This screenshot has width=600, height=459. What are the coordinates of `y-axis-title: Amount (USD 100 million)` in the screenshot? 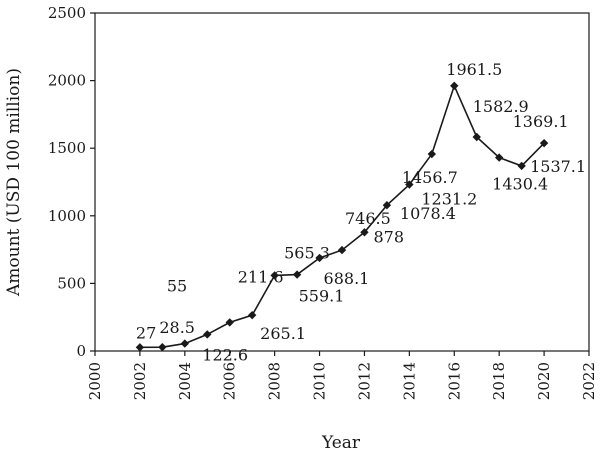 It's located at (14, 182).